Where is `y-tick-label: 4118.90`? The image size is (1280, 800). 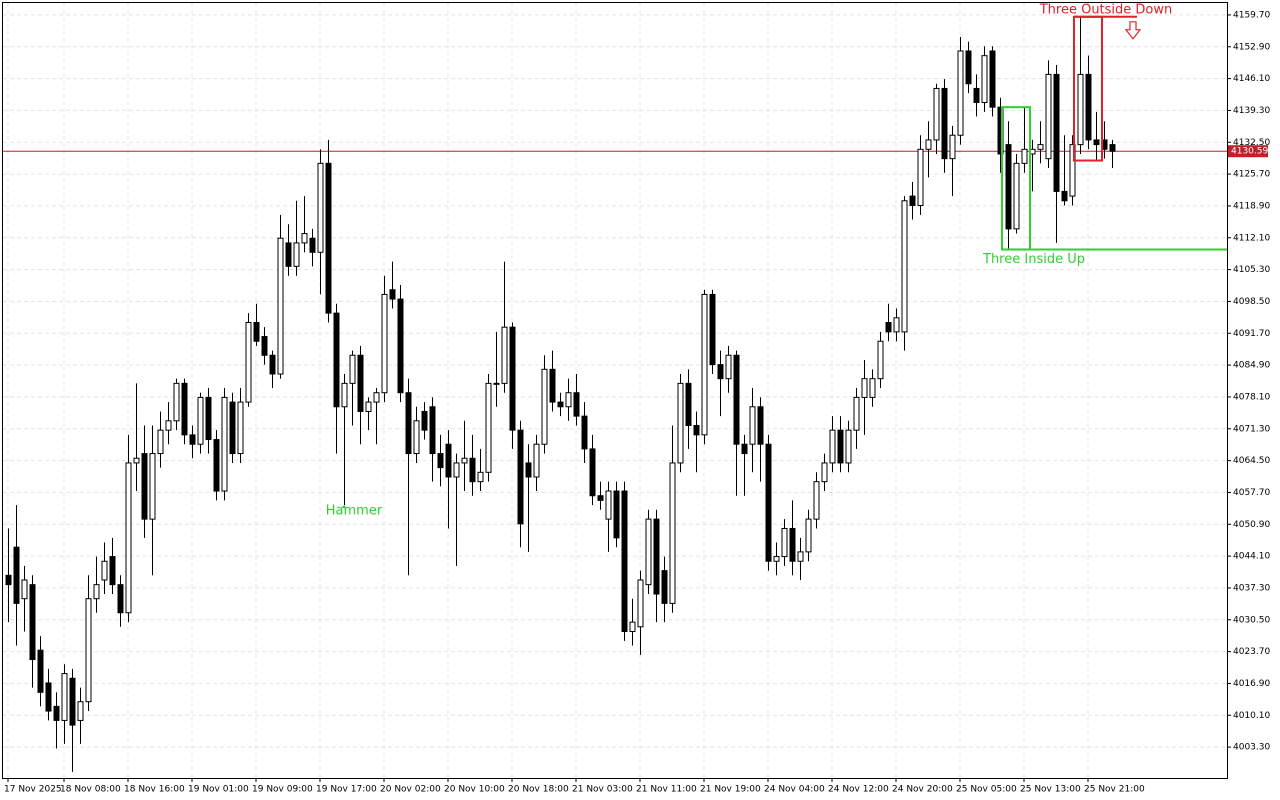
y-tick-label: 4118.90 is located at coordinates (1251, 206).